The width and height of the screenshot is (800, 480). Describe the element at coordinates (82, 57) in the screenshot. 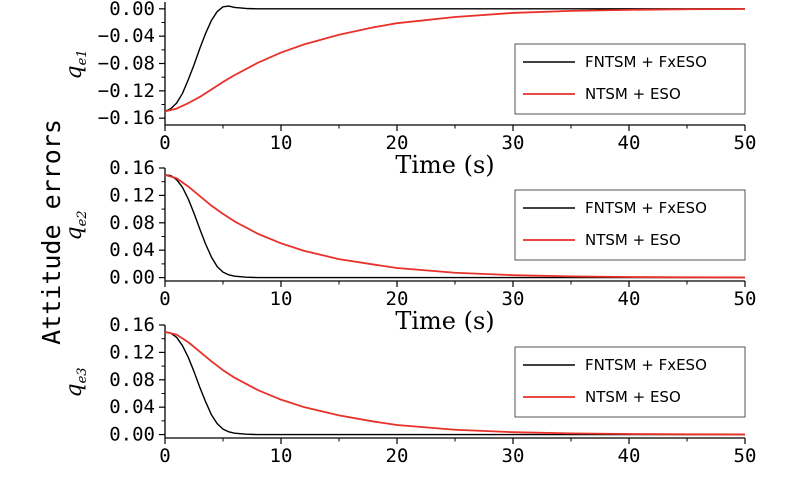

I see `y-axis-label-subscript: e1` at that location.